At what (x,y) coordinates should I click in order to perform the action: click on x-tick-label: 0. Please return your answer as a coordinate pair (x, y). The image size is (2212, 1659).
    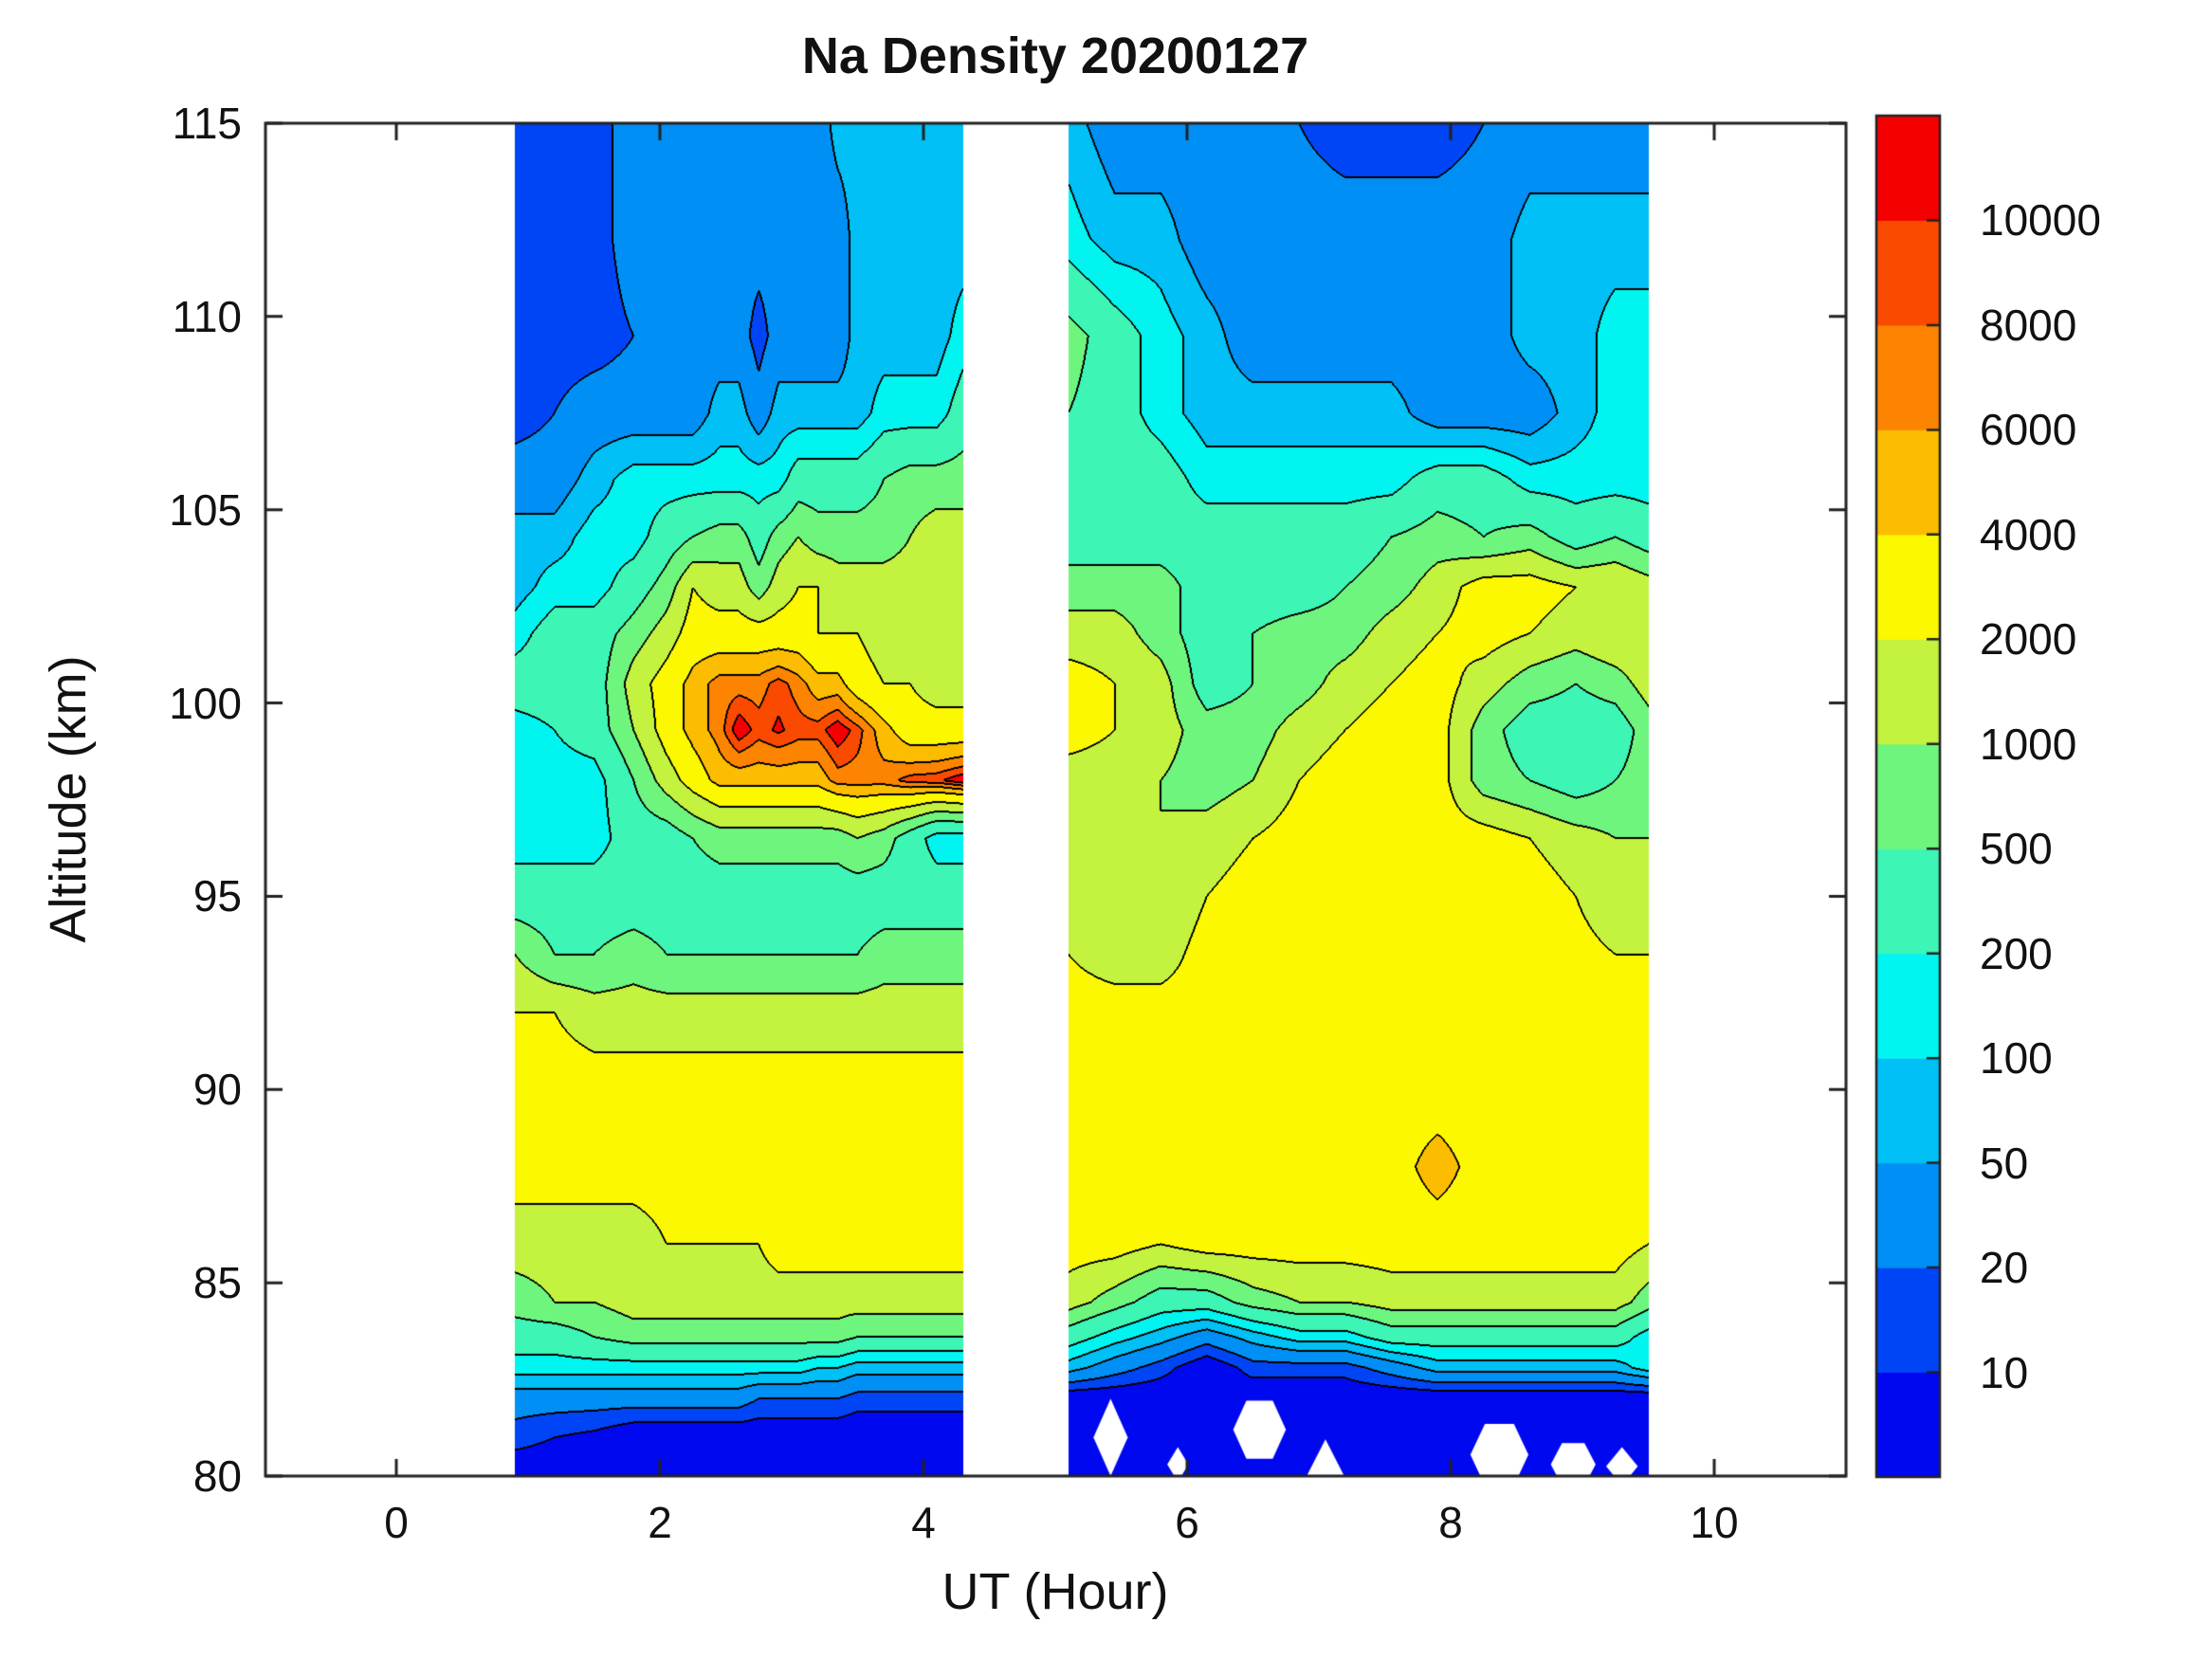
    Looking at the image, I should click on (396, 1522).